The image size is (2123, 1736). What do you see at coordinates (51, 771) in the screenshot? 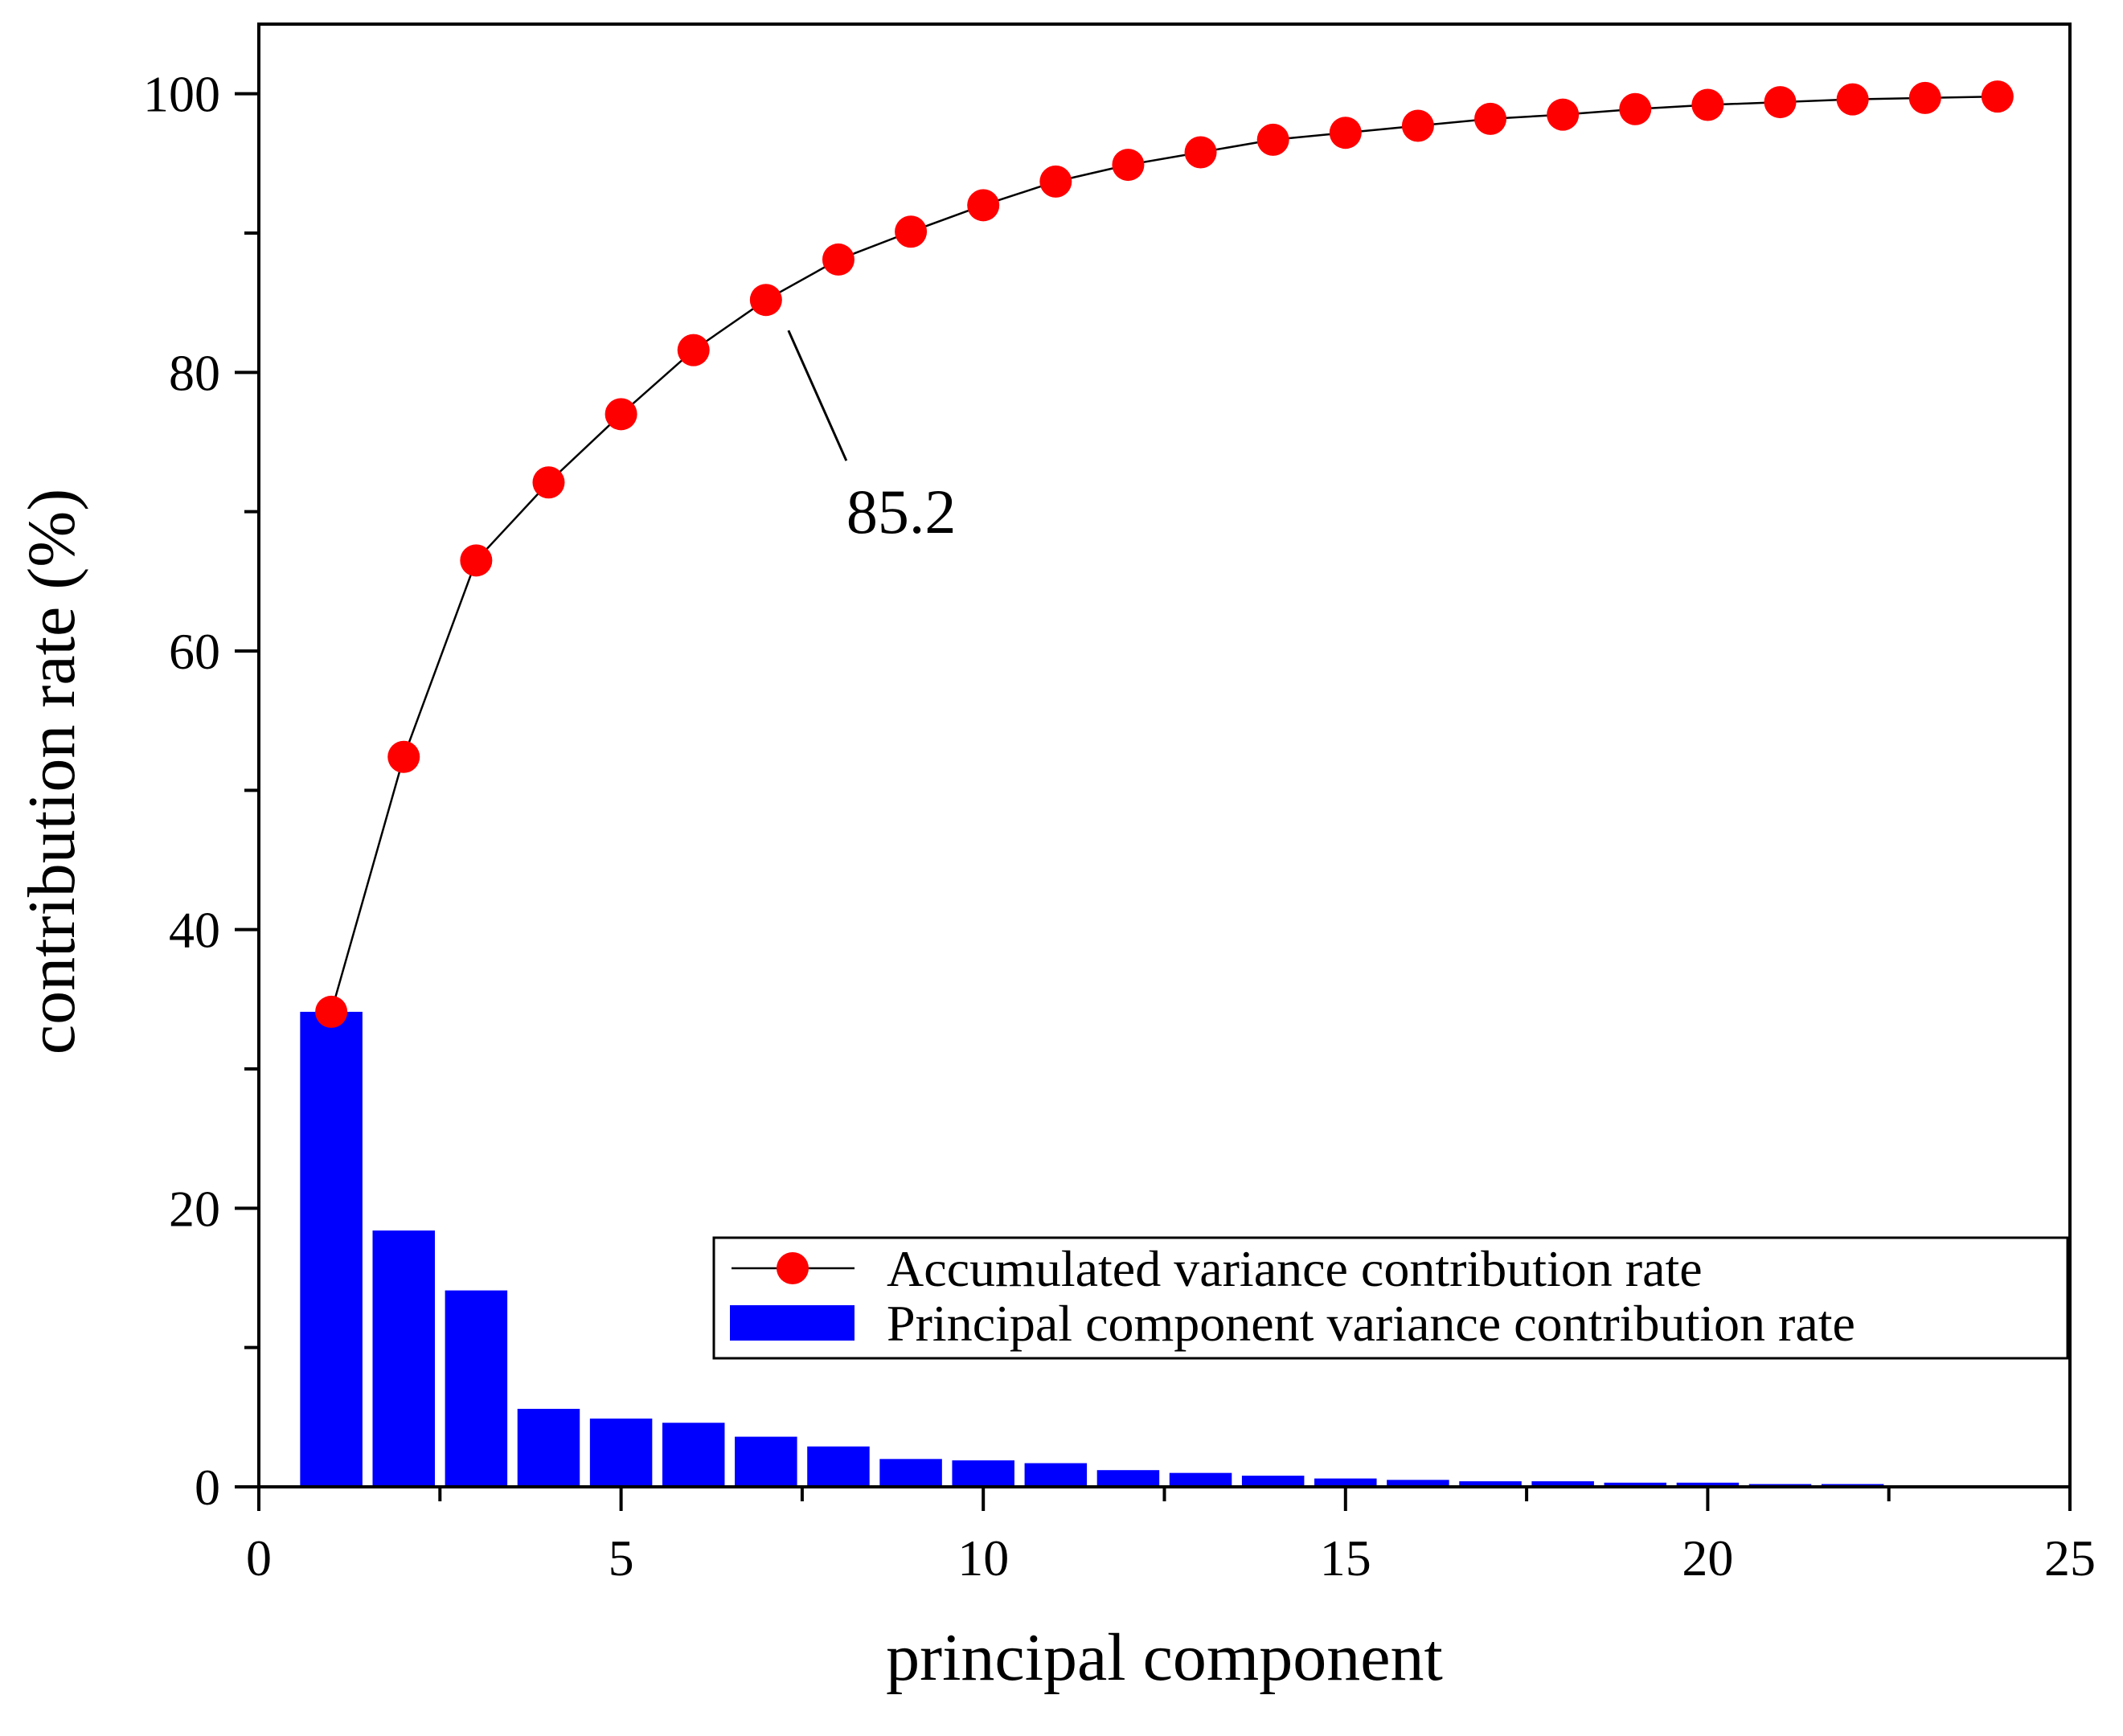
I see `y-axis-title: contribution rate (%)` at bounding box center [51, 771].